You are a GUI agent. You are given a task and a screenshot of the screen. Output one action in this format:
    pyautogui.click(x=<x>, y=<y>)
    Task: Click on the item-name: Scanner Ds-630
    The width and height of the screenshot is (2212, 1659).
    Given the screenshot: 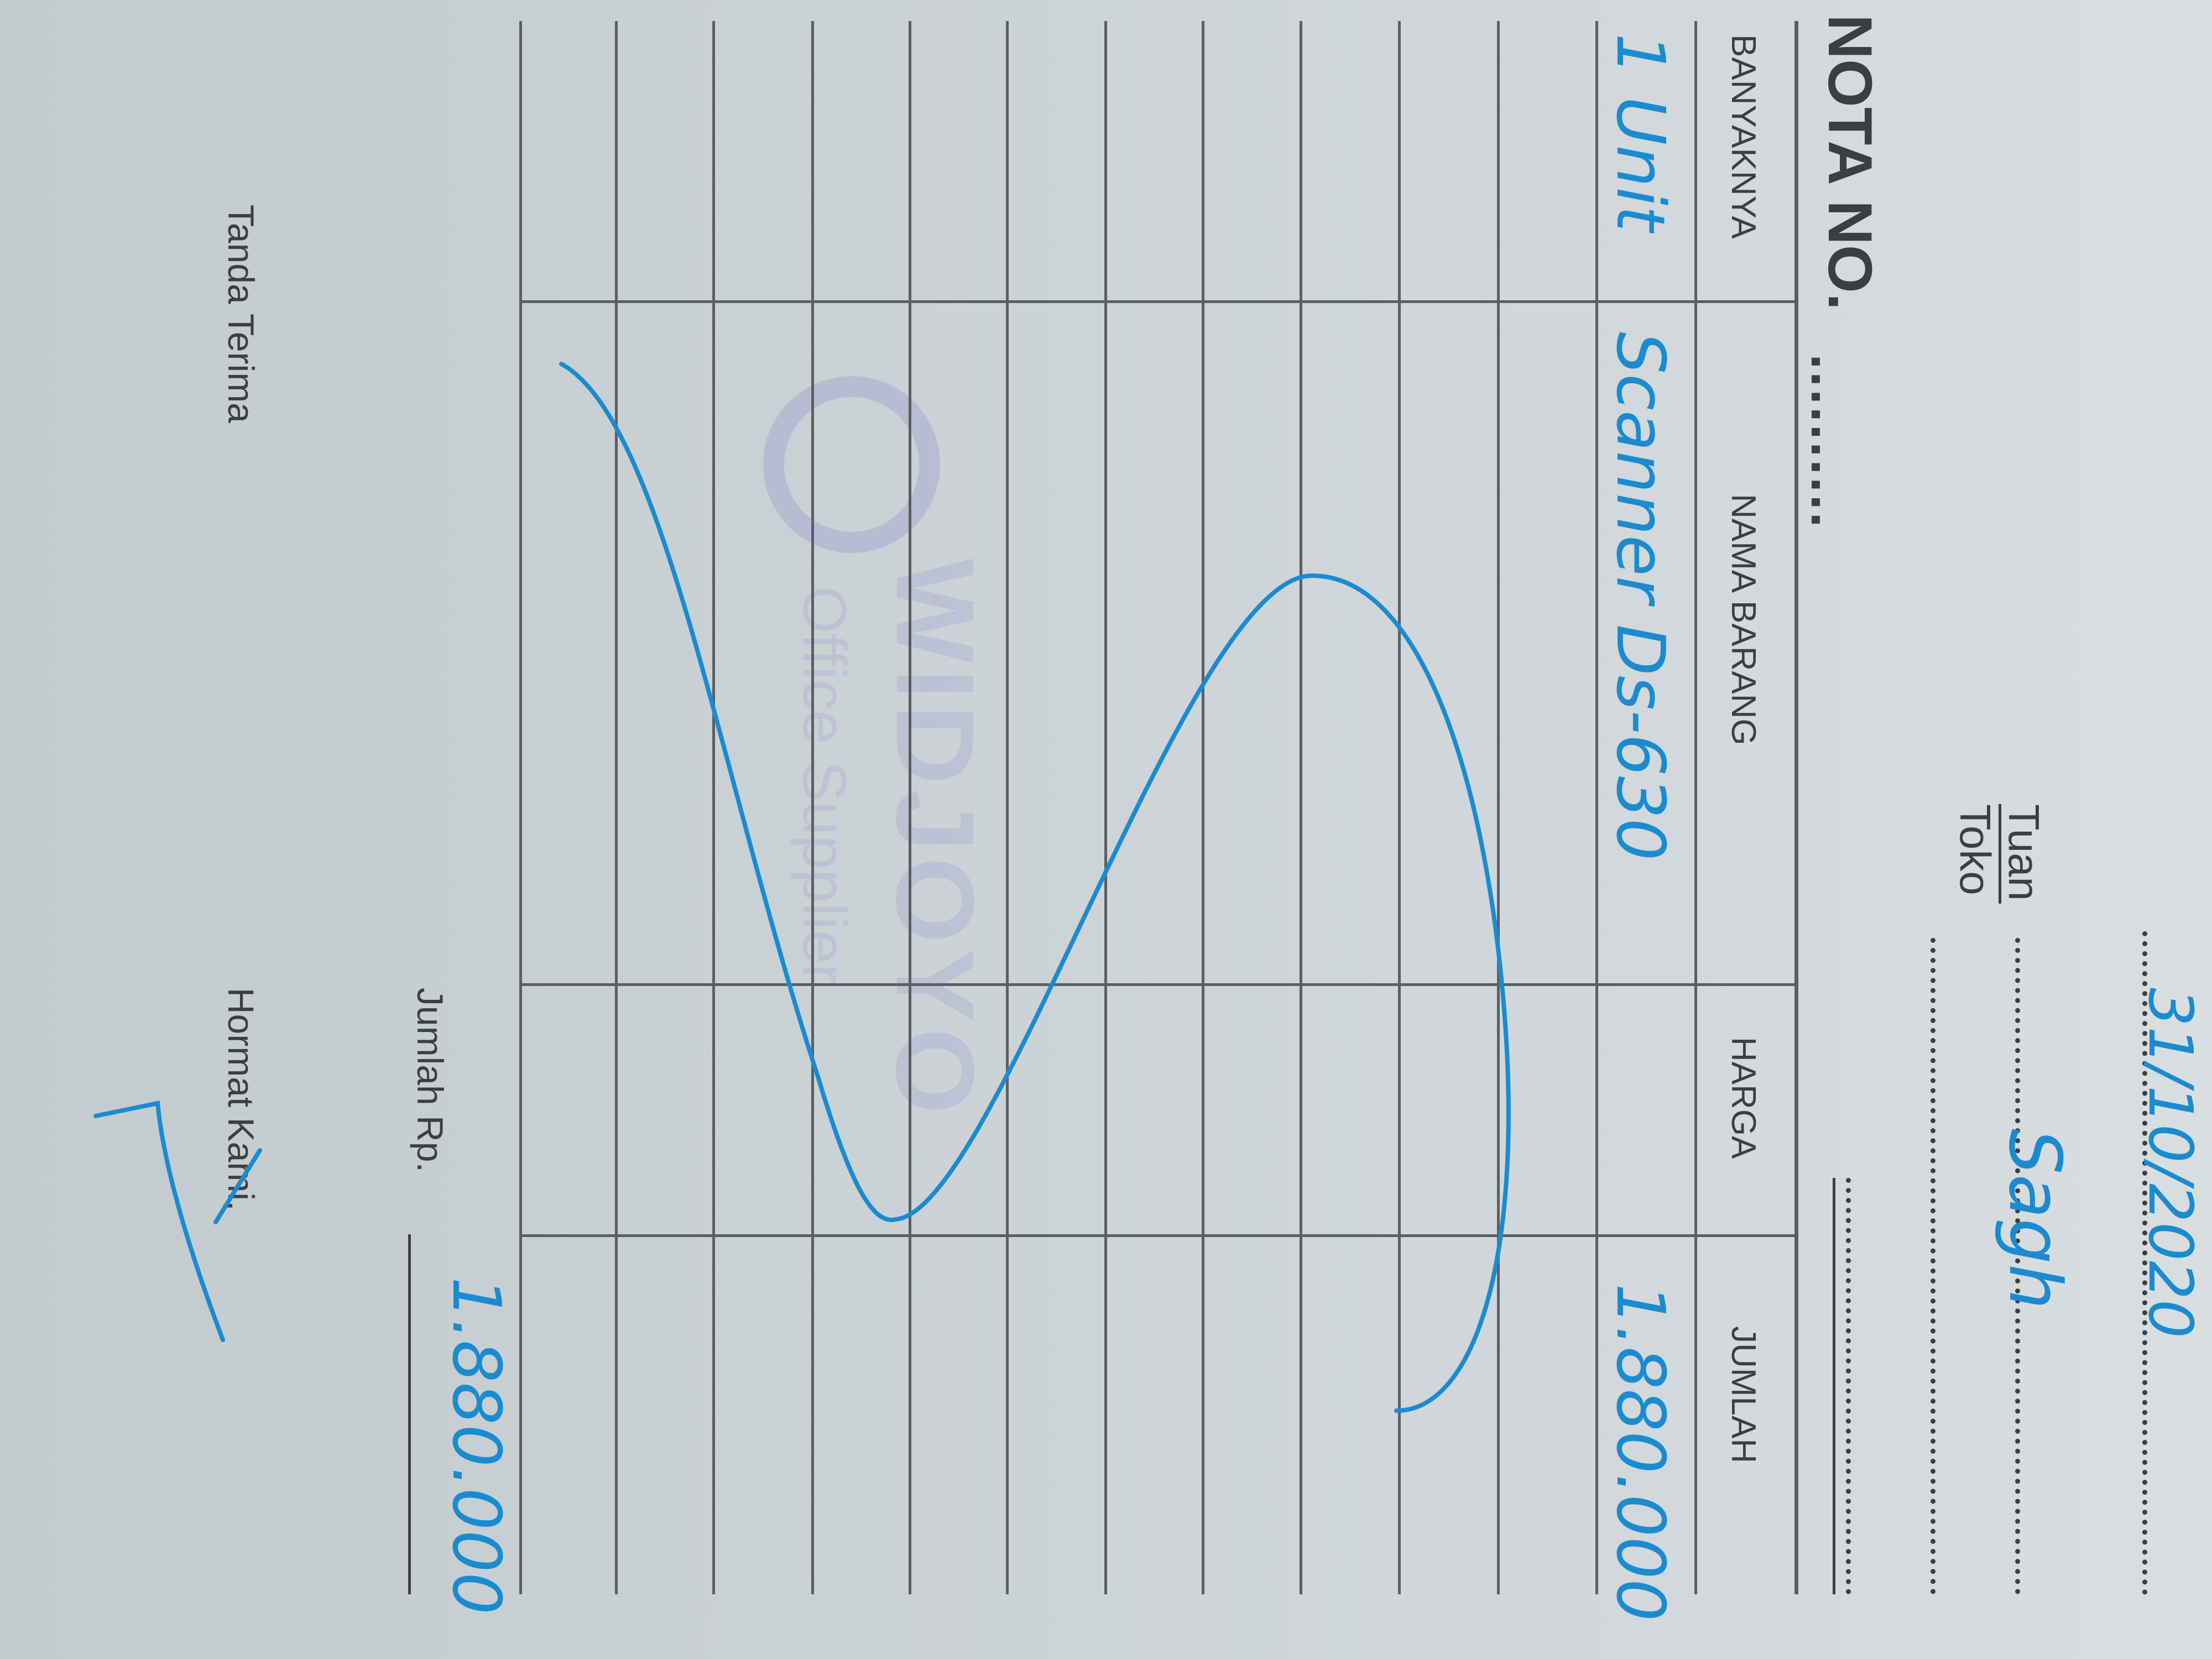 What is the action you would take?
    pyautogui.click(x=1640, y=596)
    